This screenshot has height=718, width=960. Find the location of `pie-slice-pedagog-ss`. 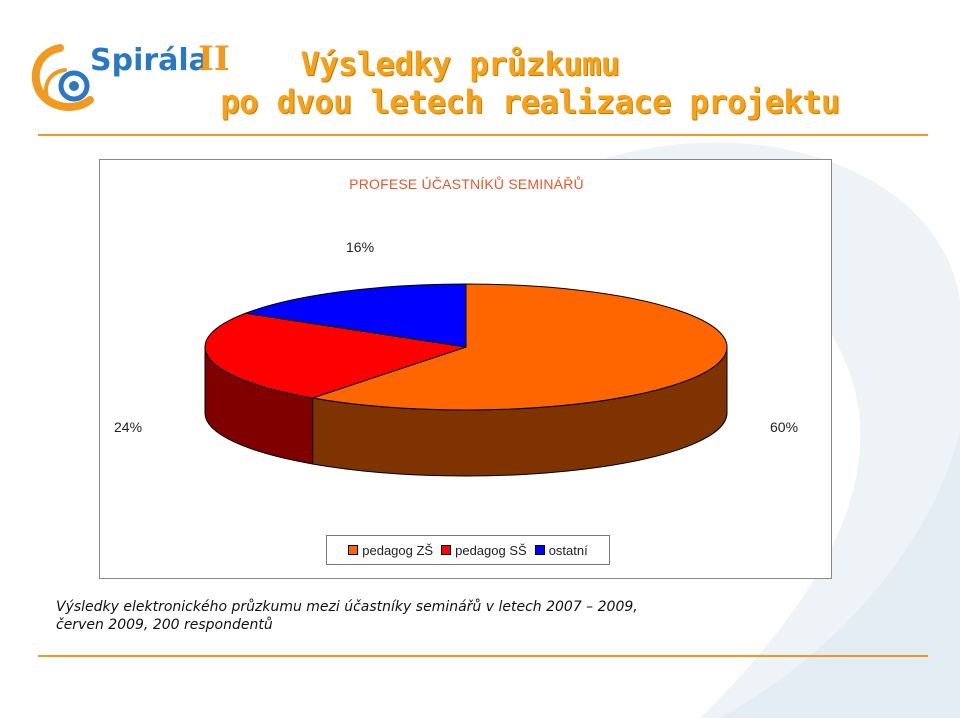

pie-slice-pedagog-ss is located at coordinates (335, 355).